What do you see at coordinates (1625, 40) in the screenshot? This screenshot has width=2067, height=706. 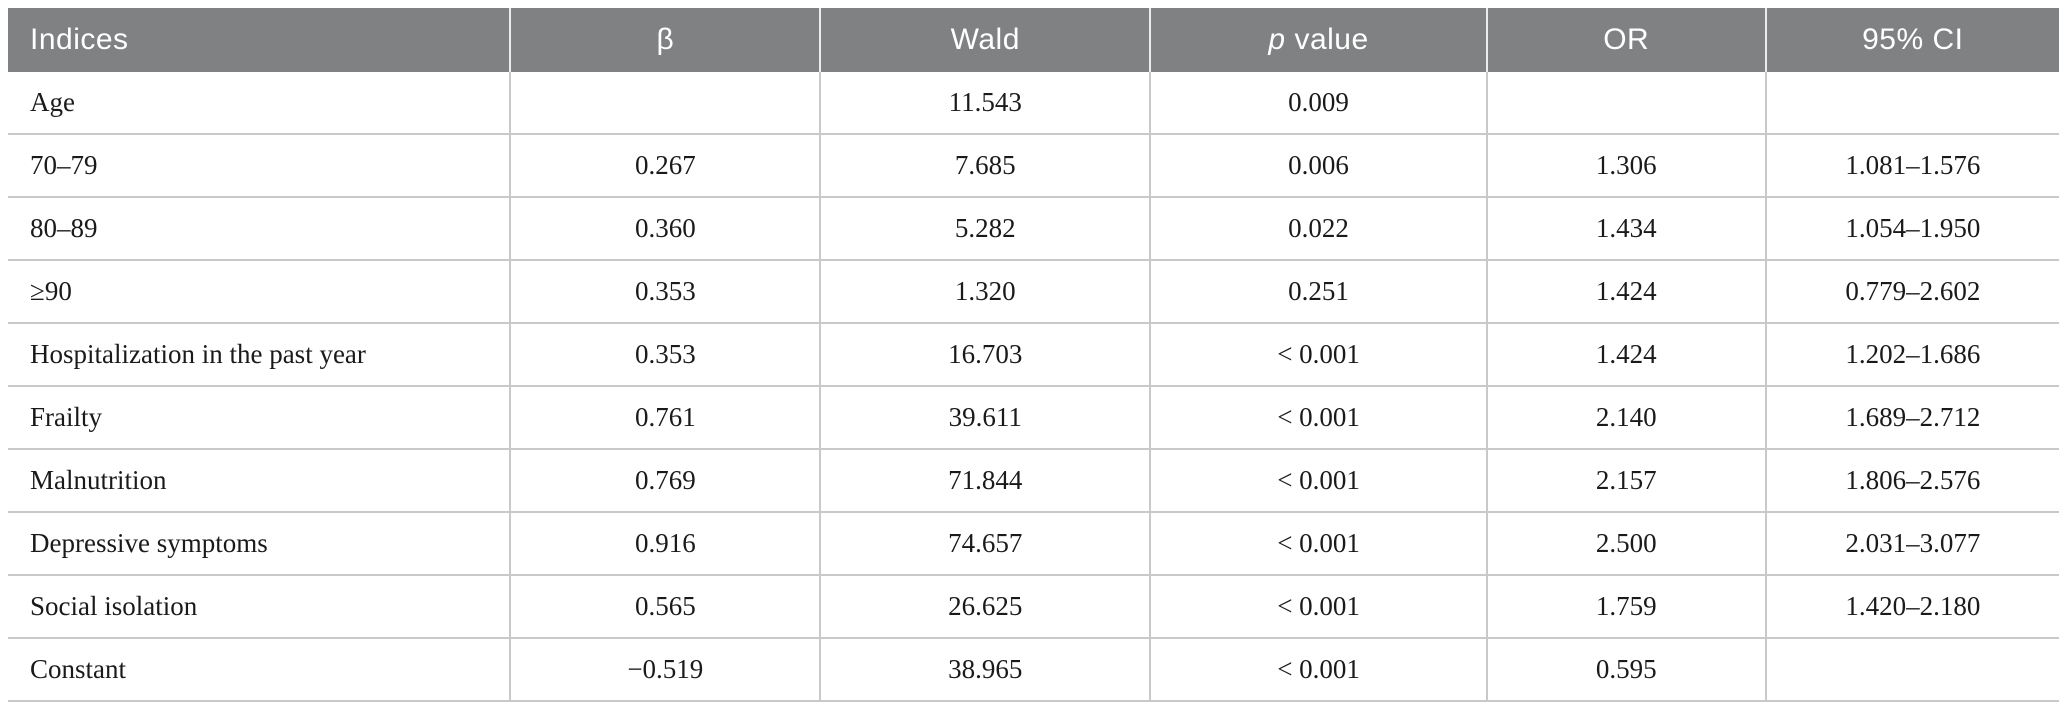 I see `header-cell-or: OR` at bounding box center [1625, 40].